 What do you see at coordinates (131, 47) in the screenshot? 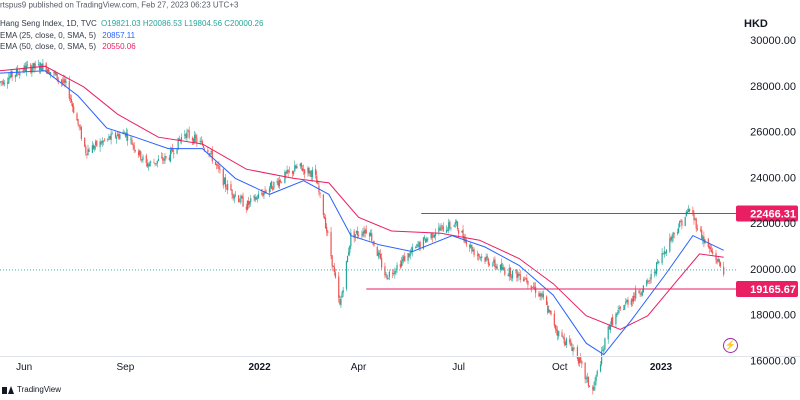
I see `legend-ema50-row: EMA (50, close, 0, SMA, 5) 20550.06` at bounding box center [131, 47].